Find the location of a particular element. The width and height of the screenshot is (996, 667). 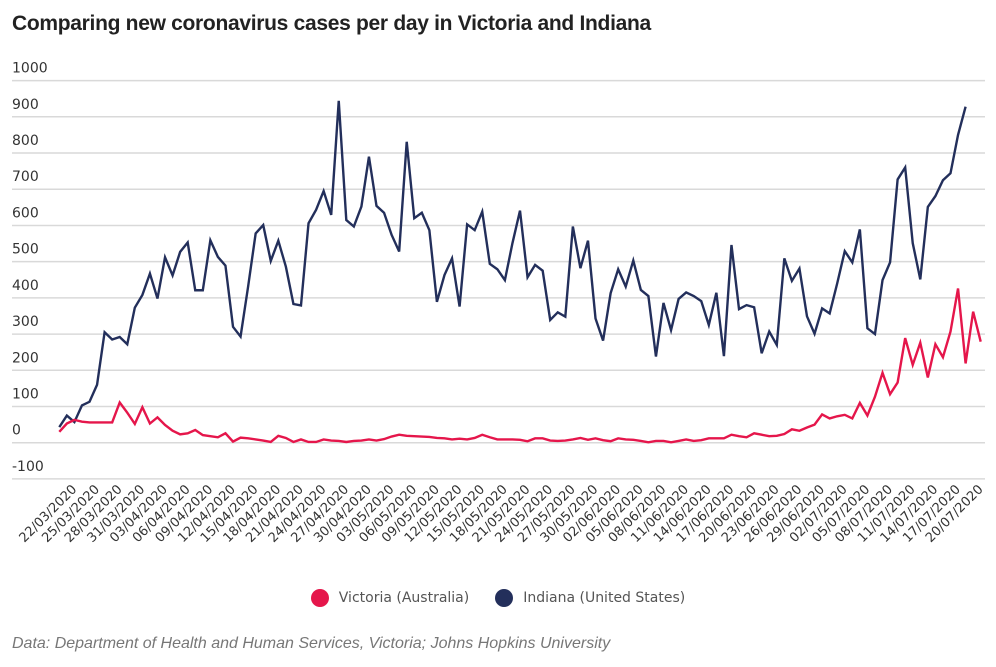

legend-swatch-victoria is located at coordinates (319, 598).